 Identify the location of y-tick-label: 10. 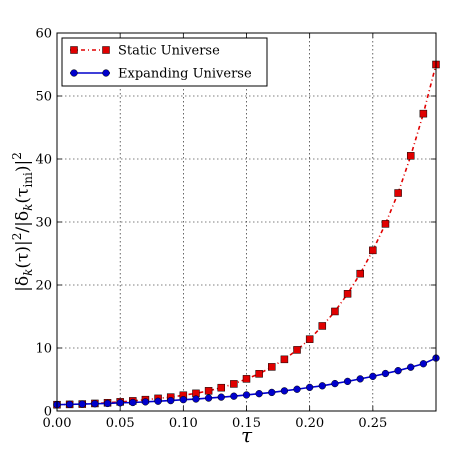
(43, 349).